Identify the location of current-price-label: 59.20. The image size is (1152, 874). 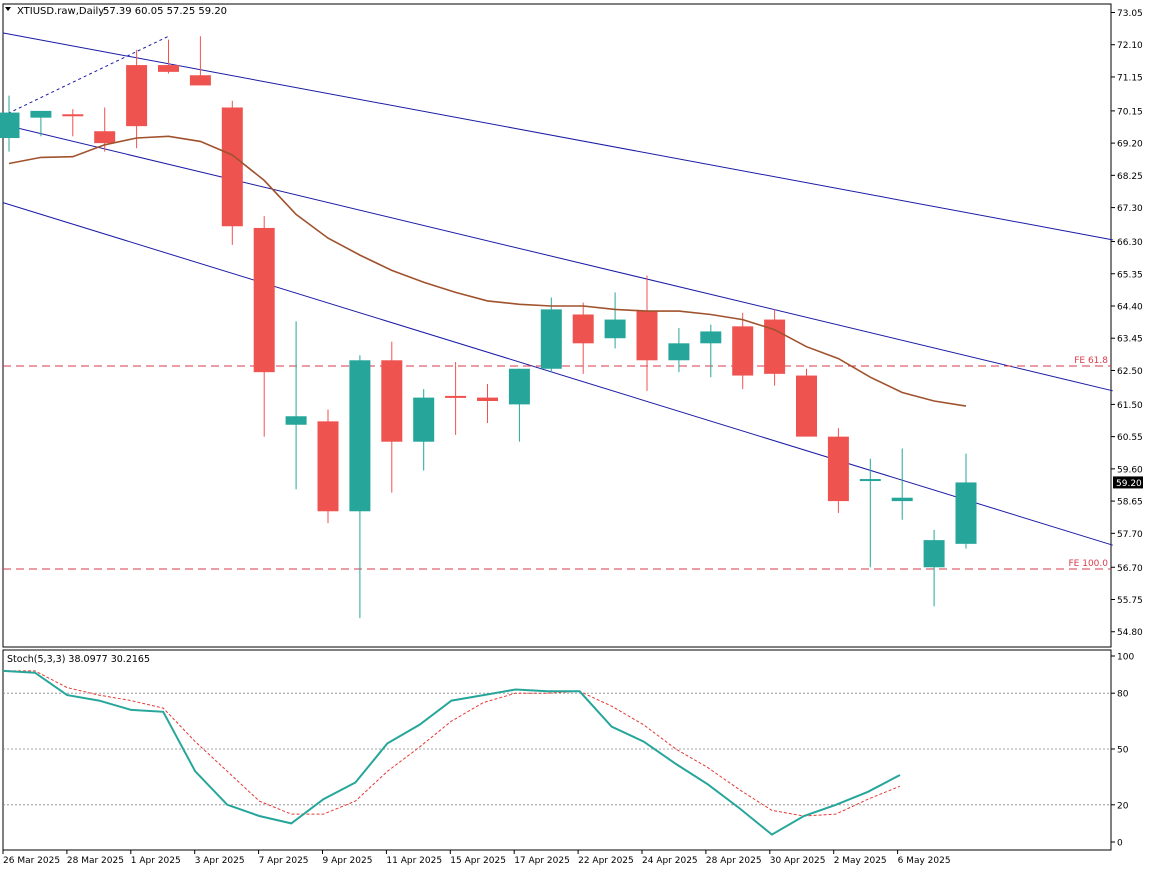
(1129, 484).